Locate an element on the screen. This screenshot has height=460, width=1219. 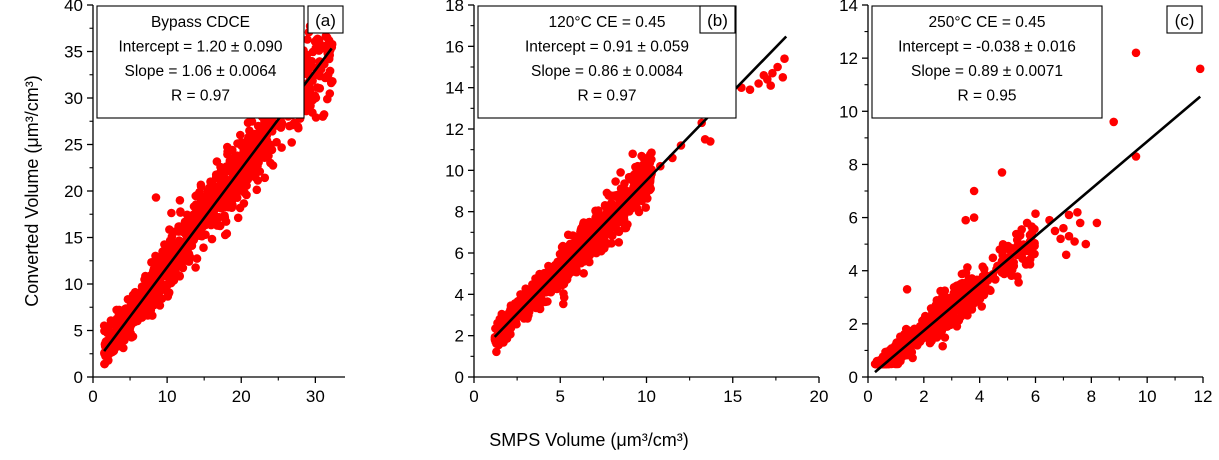
x-tick-label: 30 is located at coordinates (315, 396).